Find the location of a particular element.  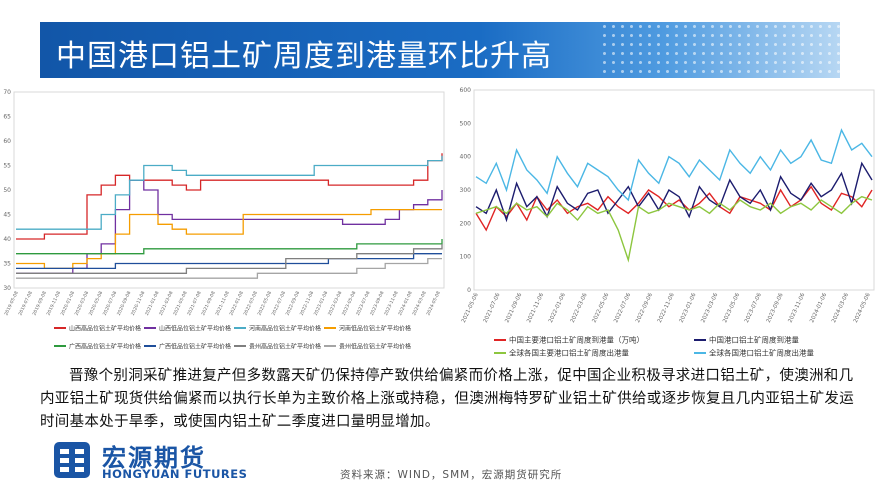

x-tick-label: 2020-07-08 is located at coordinates (110, 303).